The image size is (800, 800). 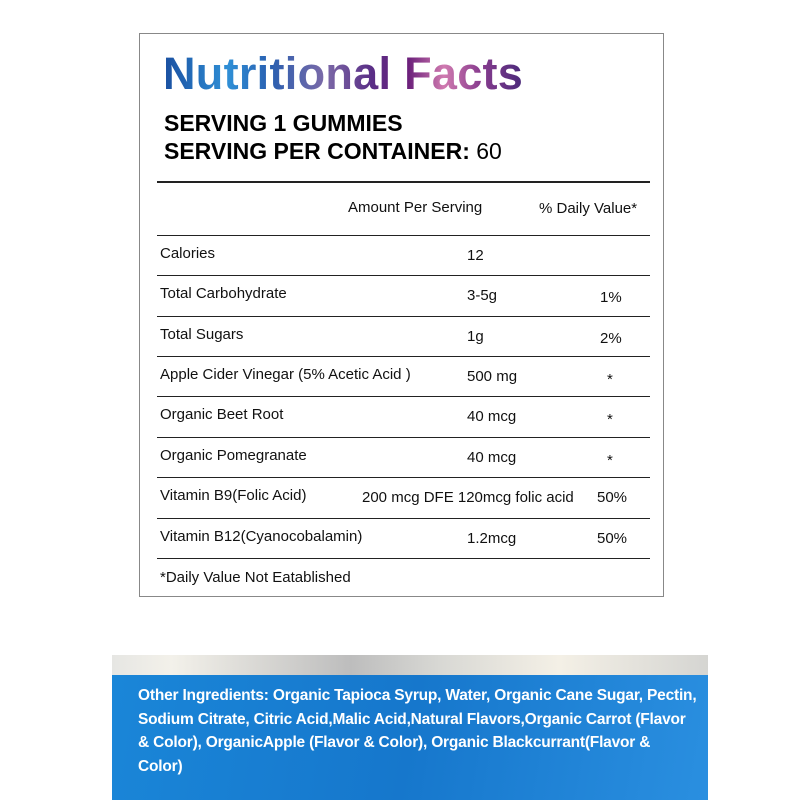 What do you see at coordinates (261, 536) in the screenshot?
I see `nutrient-name: Vitamin B12(Cyanocobalamin)` at bounding box center [261, 536].